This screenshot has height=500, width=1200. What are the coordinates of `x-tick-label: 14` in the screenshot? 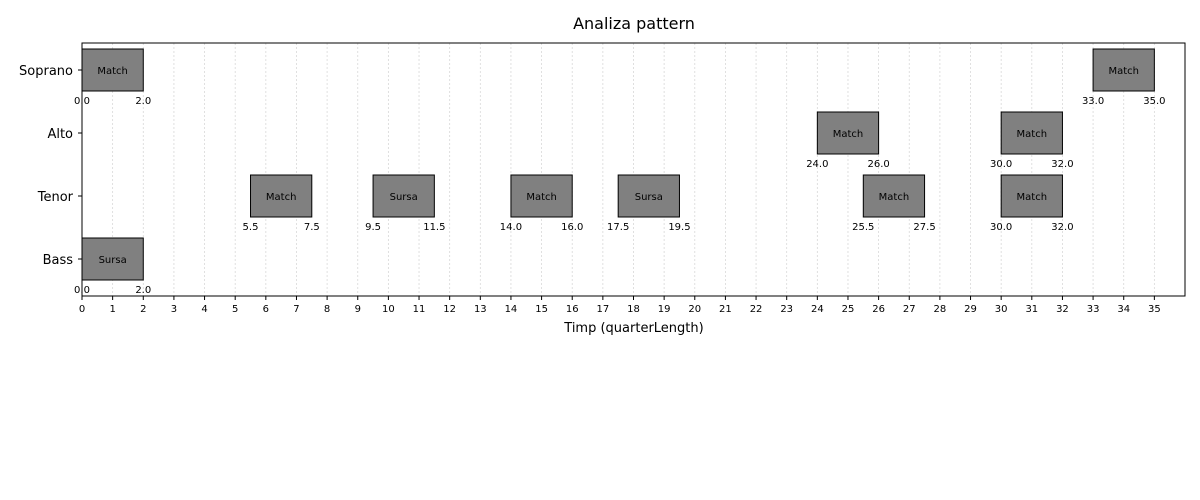 It's located at (511, 309).